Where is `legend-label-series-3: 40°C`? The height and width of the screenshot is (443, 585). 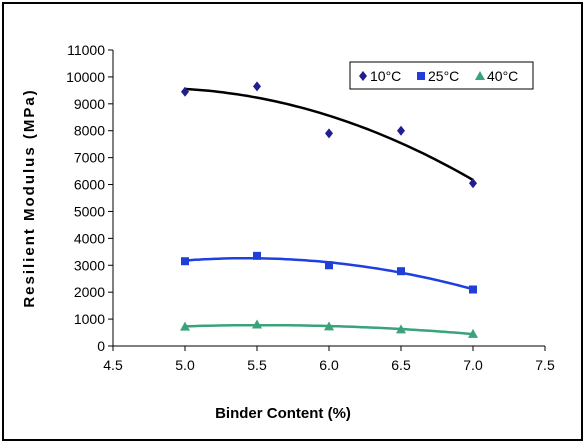
legend-label-series-3: 40°C is located at coordinates (502, 76).